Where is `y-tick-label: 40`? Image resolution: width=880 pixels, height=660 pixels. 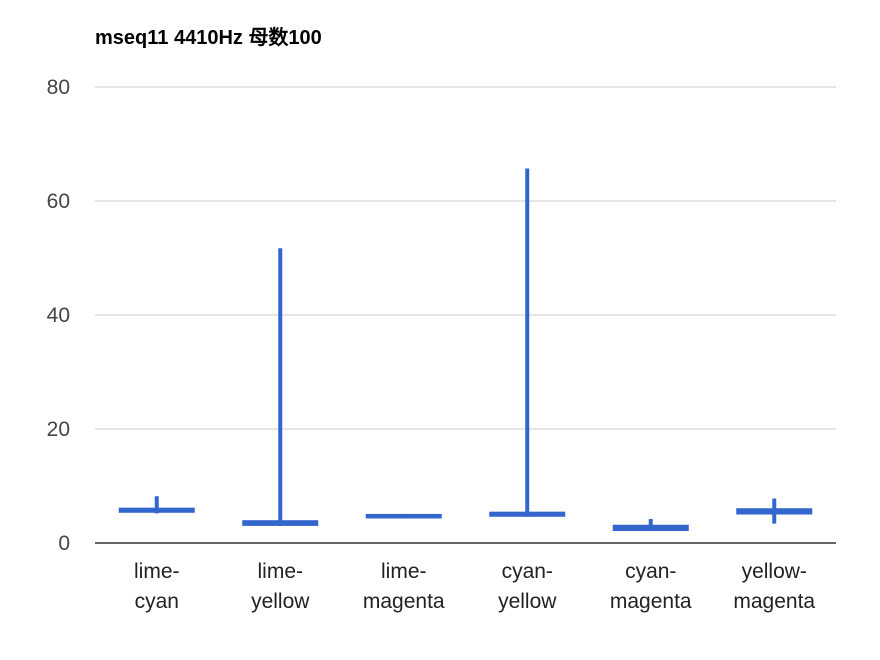 y-tick-label: 40 is located at coordinates (58, 315).